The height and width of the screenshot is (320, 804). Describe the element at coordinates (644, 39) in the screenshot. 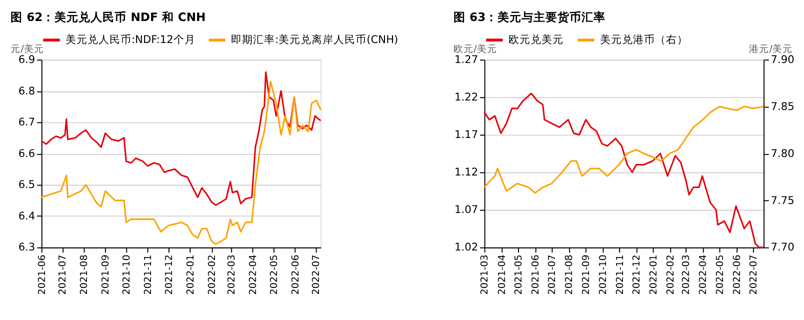

I see `legend-label: 美元兑港币（右）` at that location.